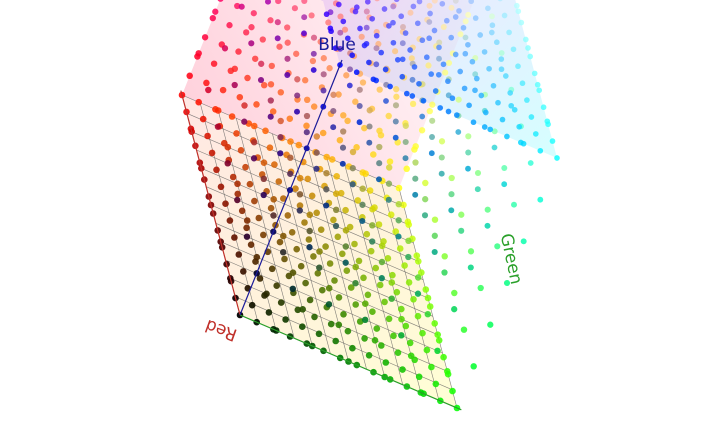  What do you see at coordinates (221, 330) in the screenshot?
I see `axis-label-red: Red` at bounding box center [221, 330].